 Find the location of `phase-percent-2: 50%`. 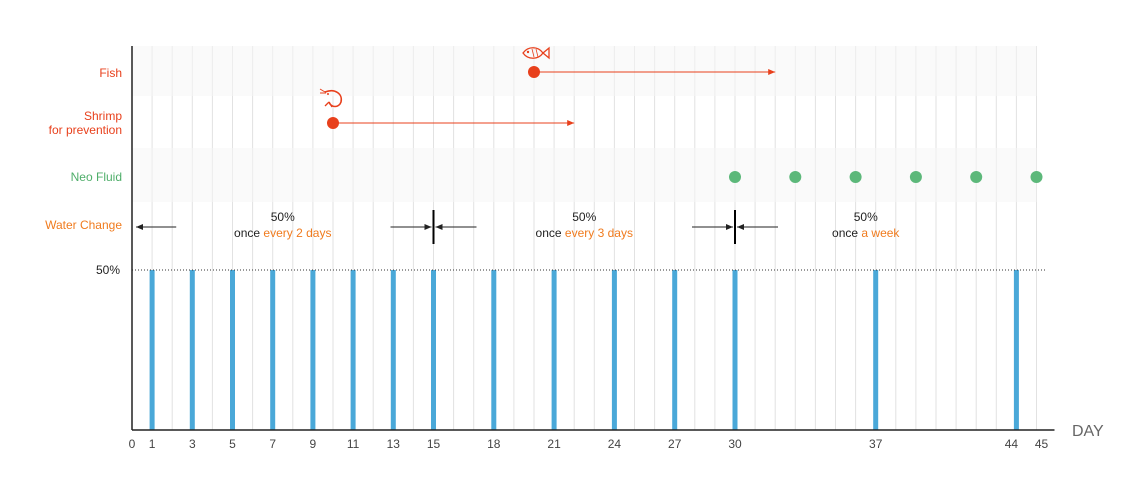

phase-percent-2: 50% is located at coordinates (866, 217).